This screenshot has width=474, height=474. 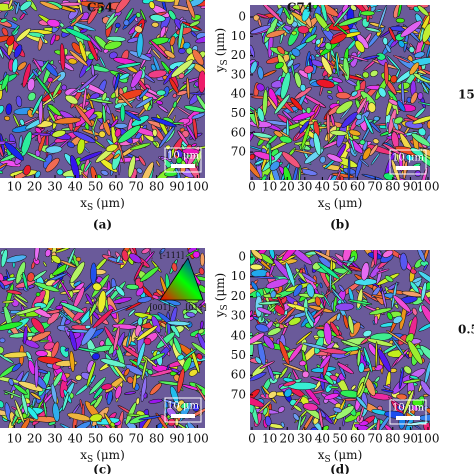 What do you see at coordinates (238, 74) in the screenshot?
I see `y-tick-label: 30` at bounding box center [238, 74].